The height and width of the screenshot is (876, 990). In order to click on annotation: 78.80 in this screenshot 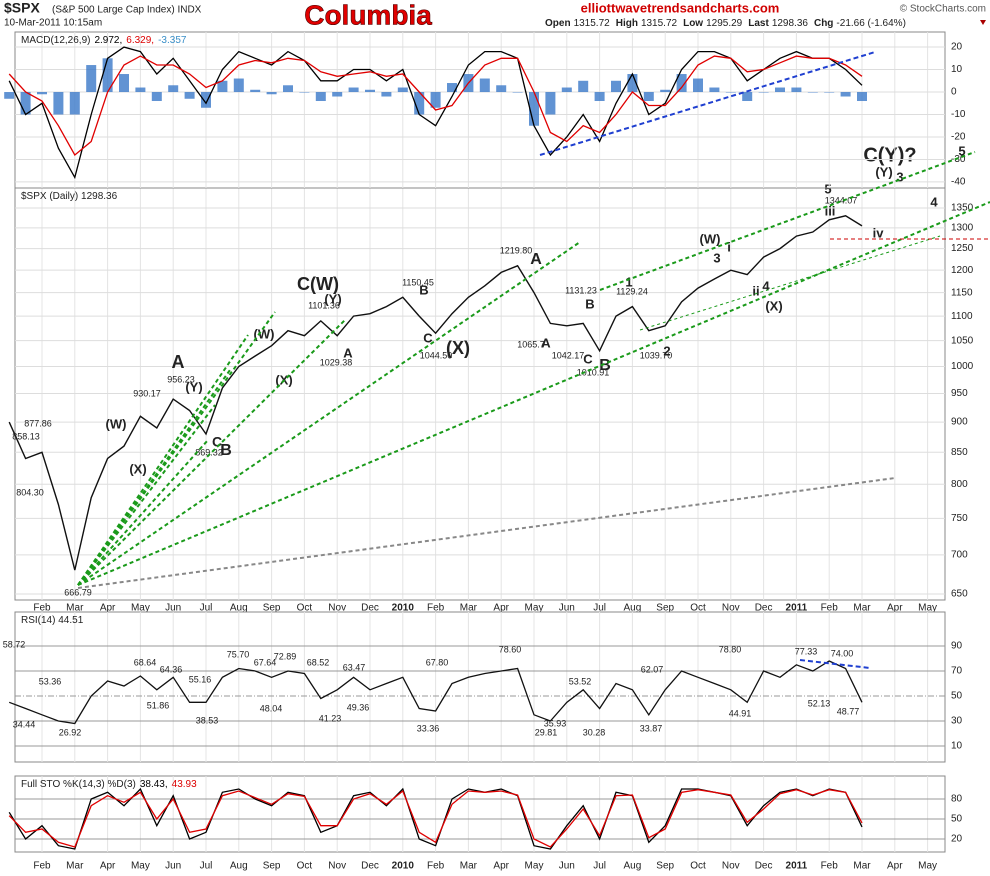, I will do `click(730, 649)`.